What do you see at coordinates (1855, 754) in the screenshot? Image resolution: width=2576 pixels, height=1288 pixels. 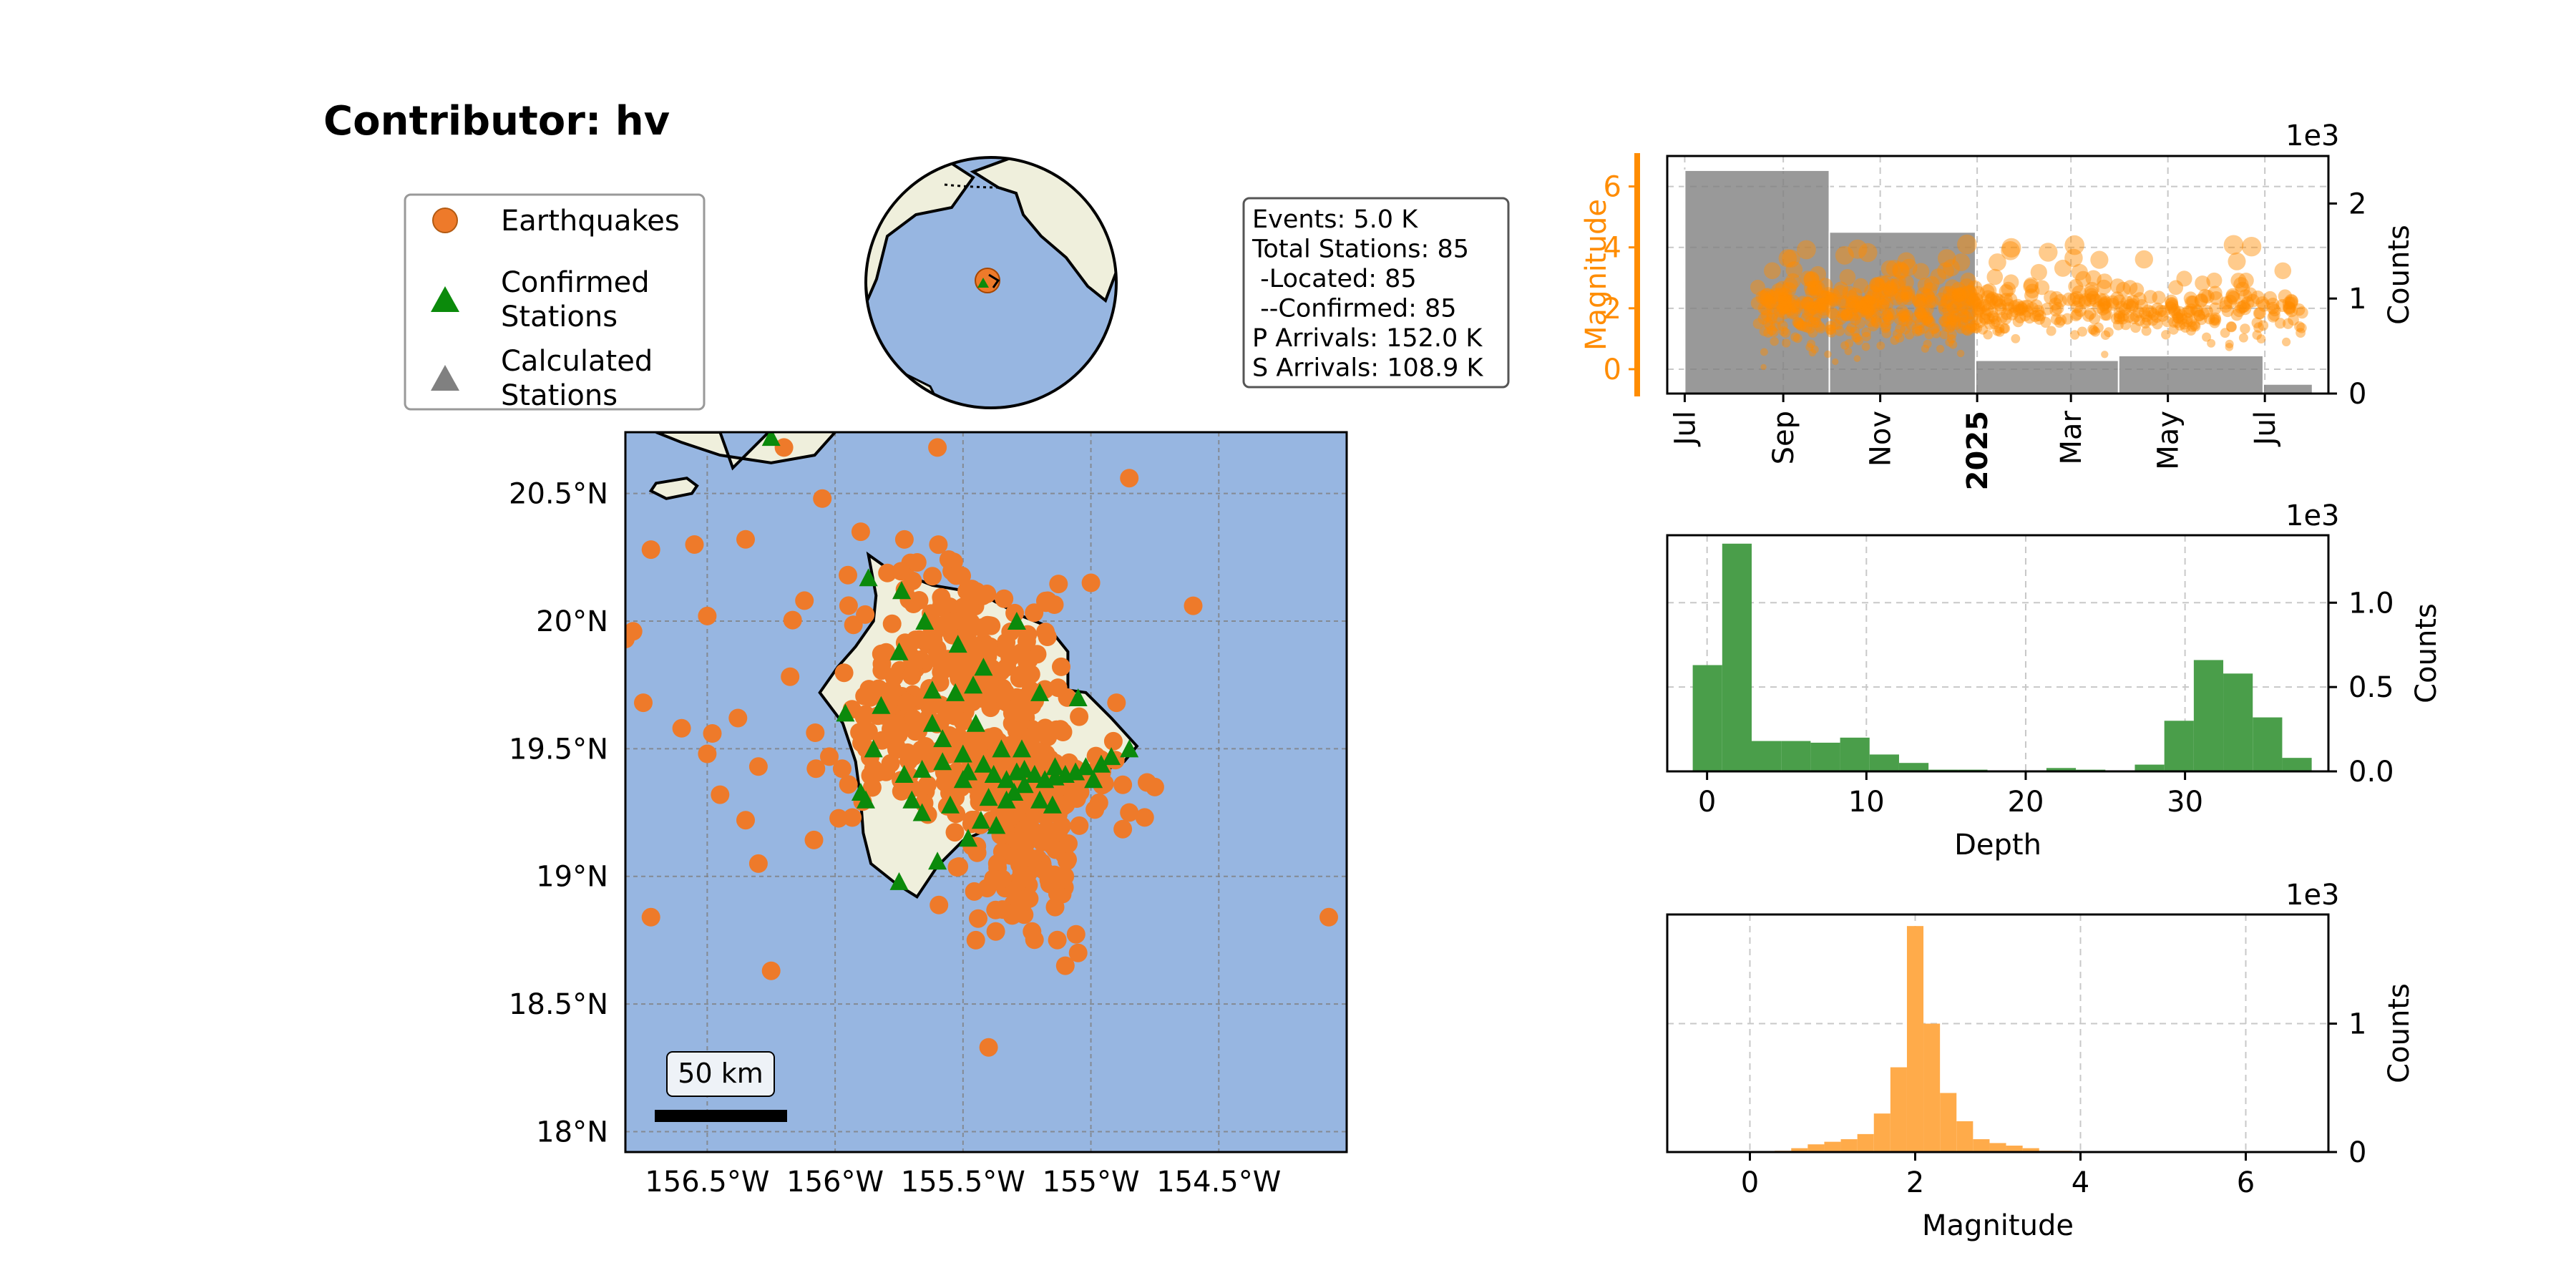 I see `chart2-bar` at bounding box center [1855, 754].